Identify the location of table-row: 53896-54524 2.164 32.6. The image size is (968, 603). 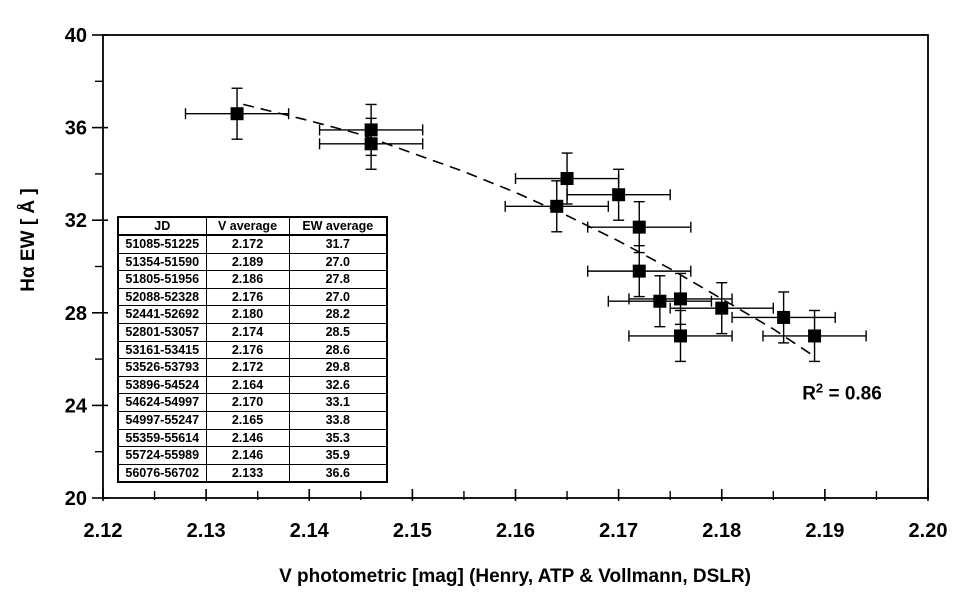
(252, 385).